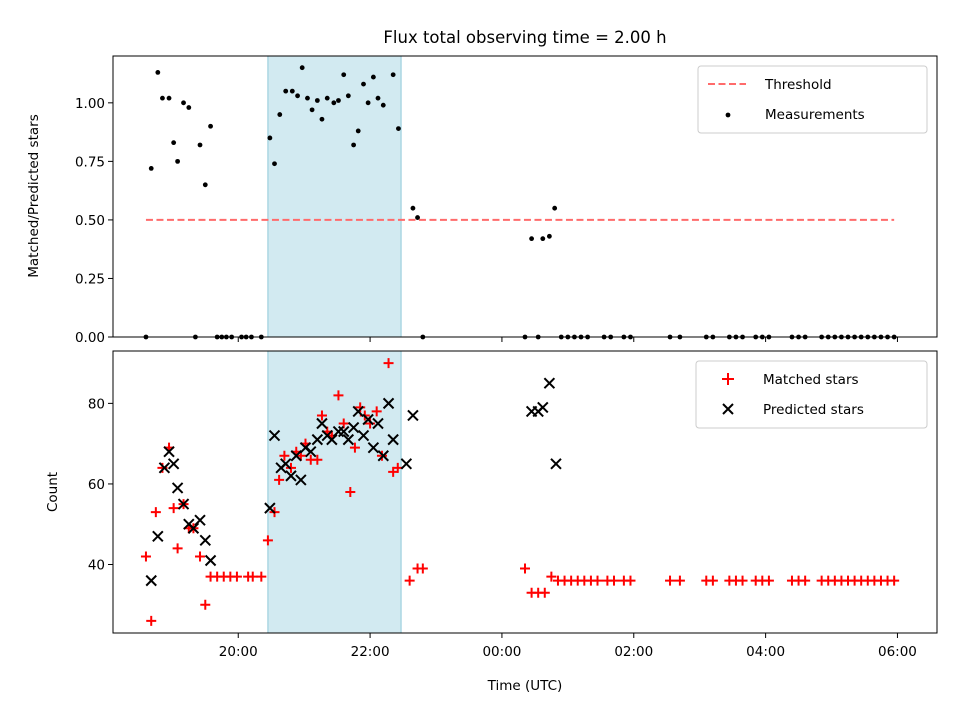 This screenshot has height=720, width=960. What do you see at coordinates (811, 394) in the screenshot?
I see `bottom-legend: Matched stars Predicted stars` at bounding box center [811, 394].